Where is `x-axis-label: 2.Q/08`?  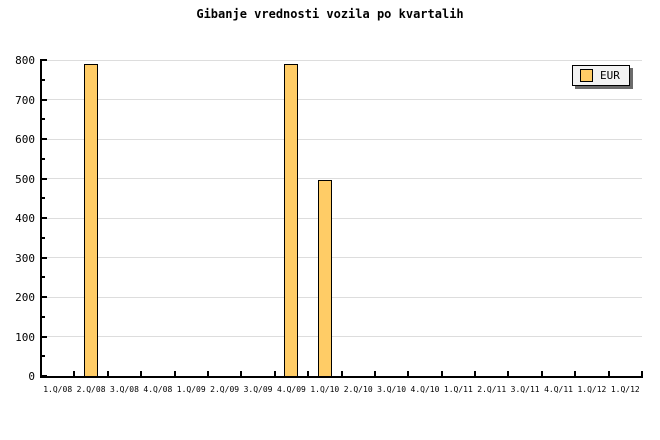
x-axis-label: 2.Q/08 is located at coordinates (91, 389).